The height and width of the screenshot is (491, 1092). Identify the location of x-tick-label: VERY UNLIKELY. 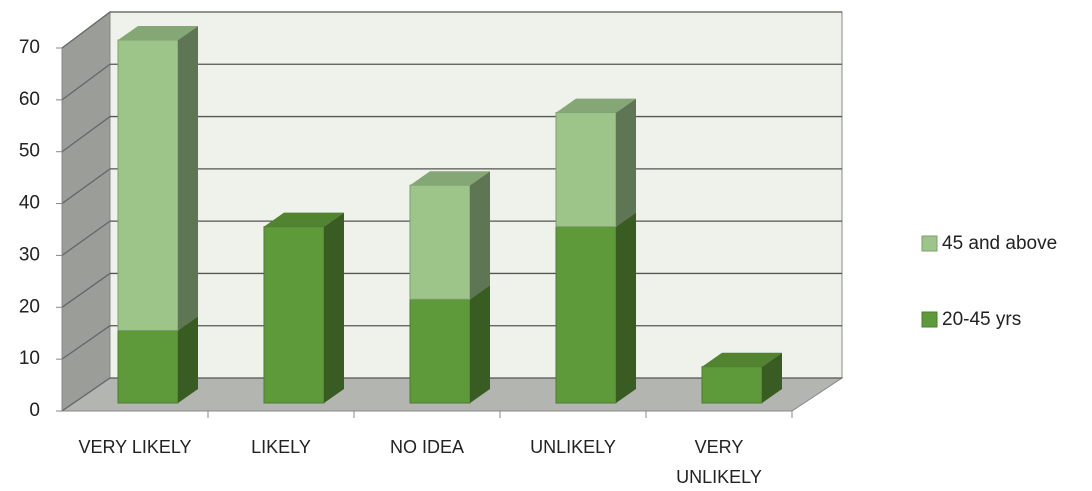
(719, 462).